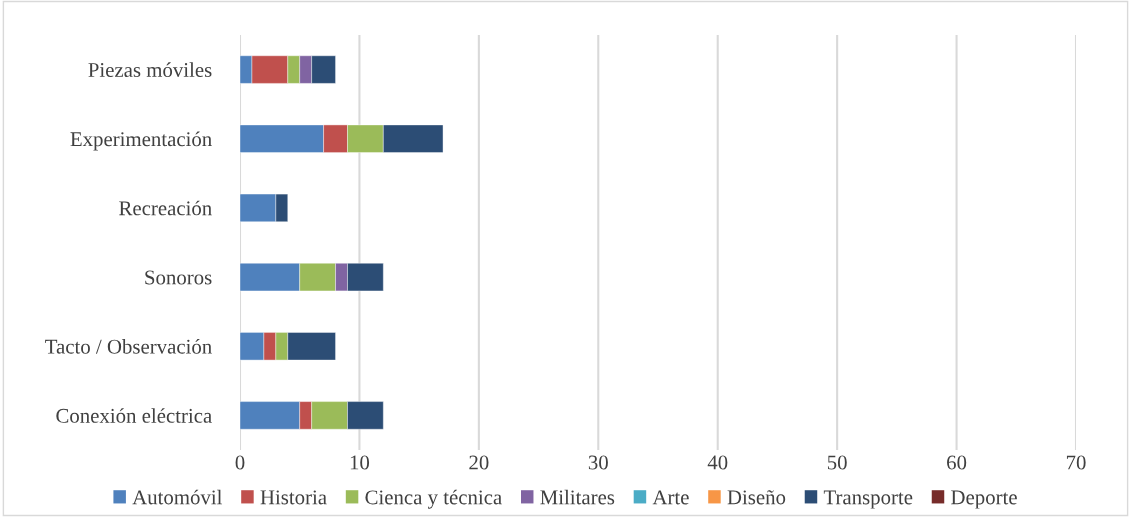 This screenshot has width=1131, height=517. What do you see at coordinates (141, 141) in the screenshot?
I see `y-tick-label: Experimentación` at bounding box center [141, 141].